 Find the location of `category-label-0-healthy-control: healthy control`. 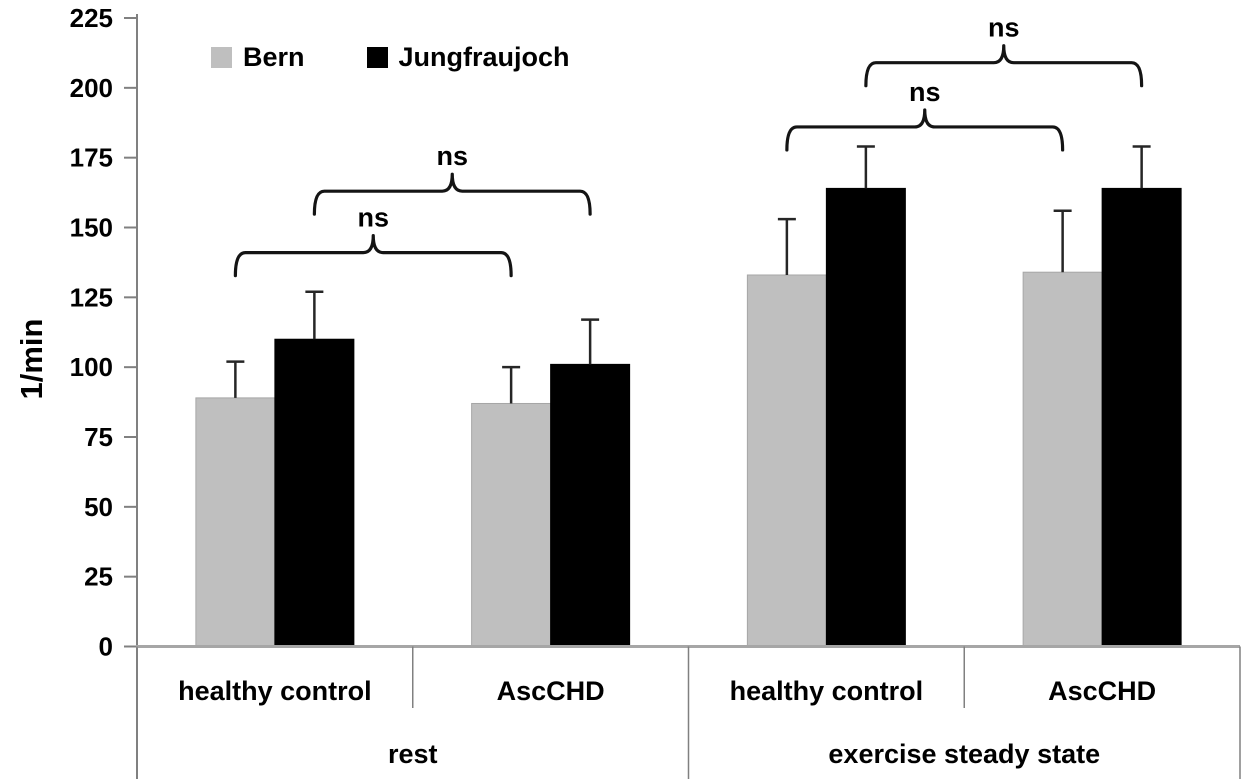

category-label-0-healthy-control: healthy control is located at coordinates (275, 691).